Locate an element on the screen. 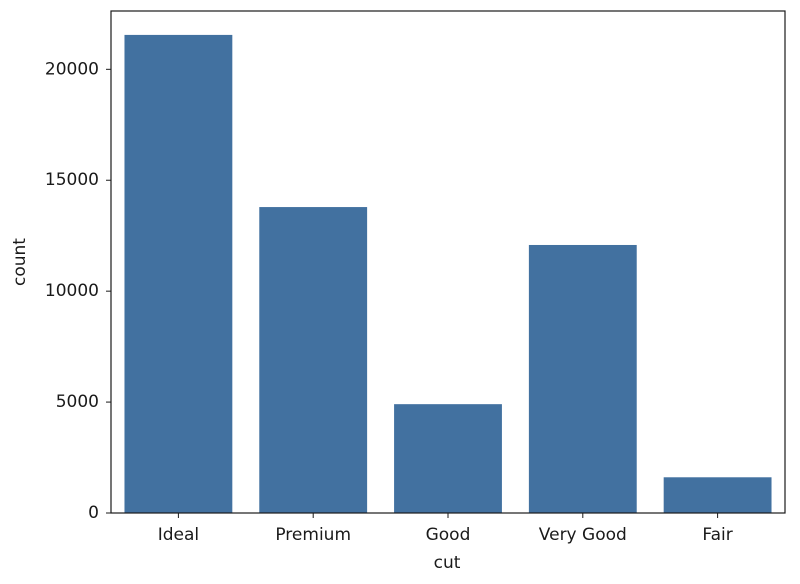  x-tick-label: Good is located at coordinates (448, 535).